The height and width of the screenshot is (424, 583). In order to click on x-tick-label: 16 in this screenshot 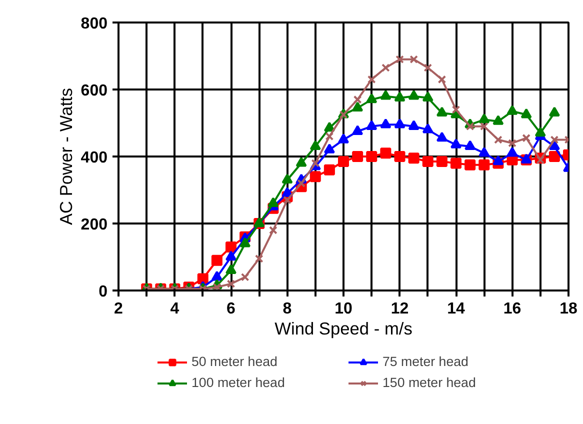, I will do `click(512, 309)`.